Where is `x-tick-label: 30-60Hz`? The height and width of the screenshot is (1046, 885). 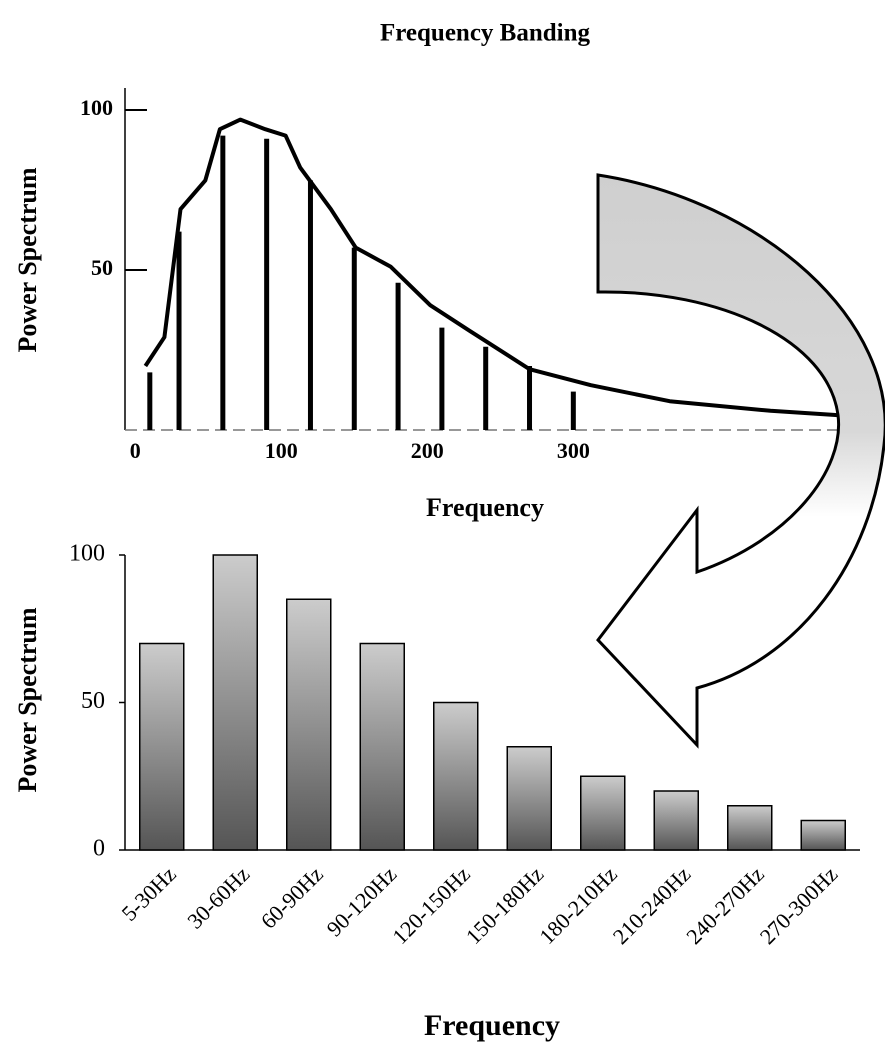
x-tick-label: 30-60Hz is located at coordinates (218, 897).